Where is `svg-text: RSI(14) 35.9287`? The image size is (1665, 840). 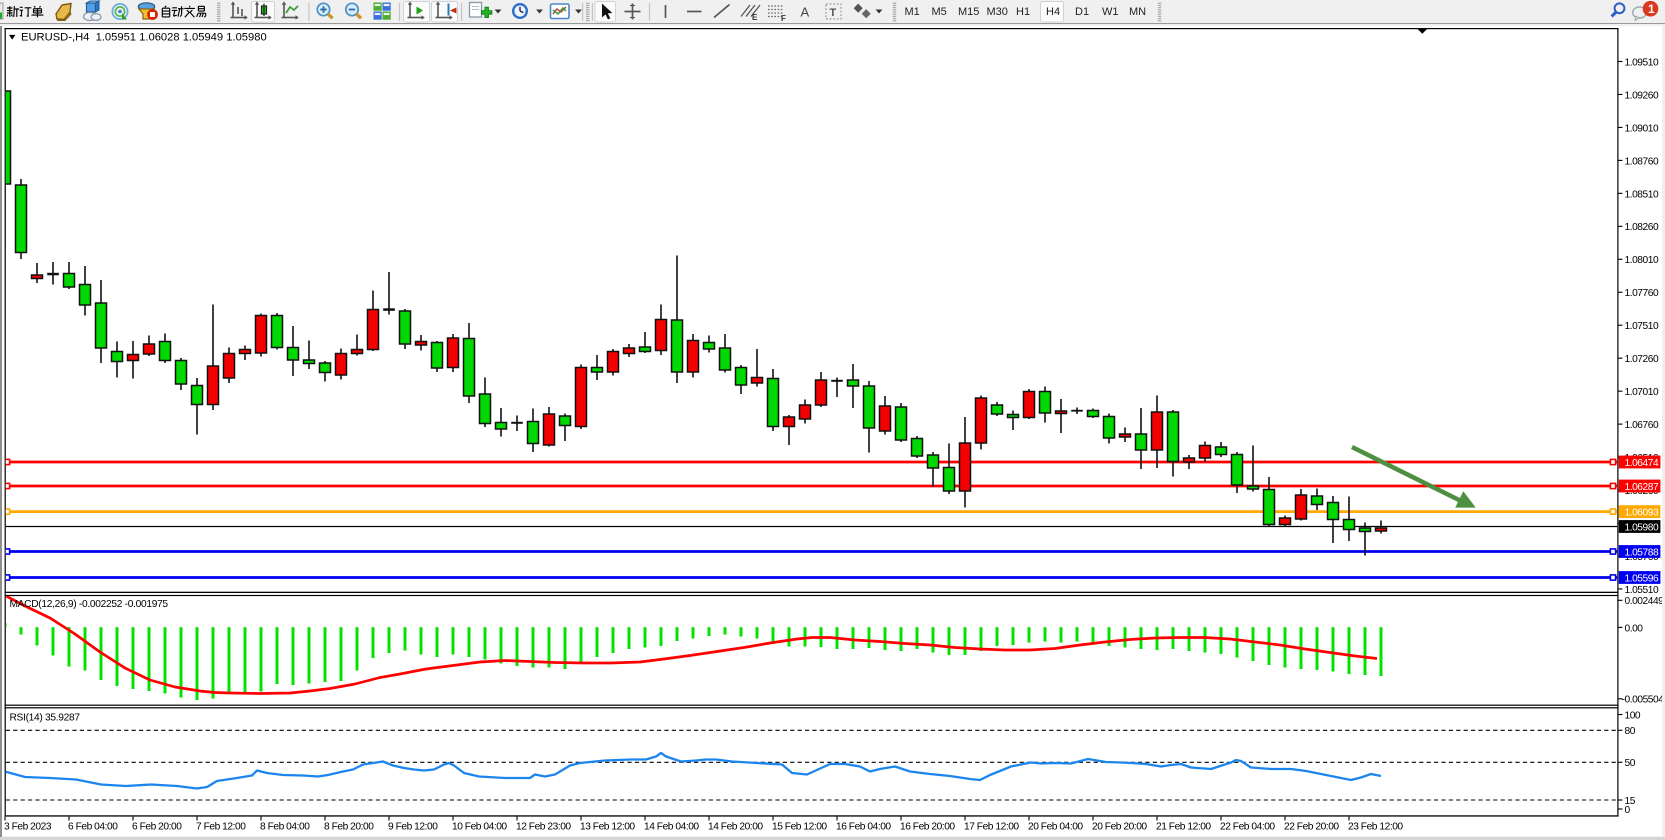
svg-text: RSI(14) 35.9287 is located at coordinates (45, 717).